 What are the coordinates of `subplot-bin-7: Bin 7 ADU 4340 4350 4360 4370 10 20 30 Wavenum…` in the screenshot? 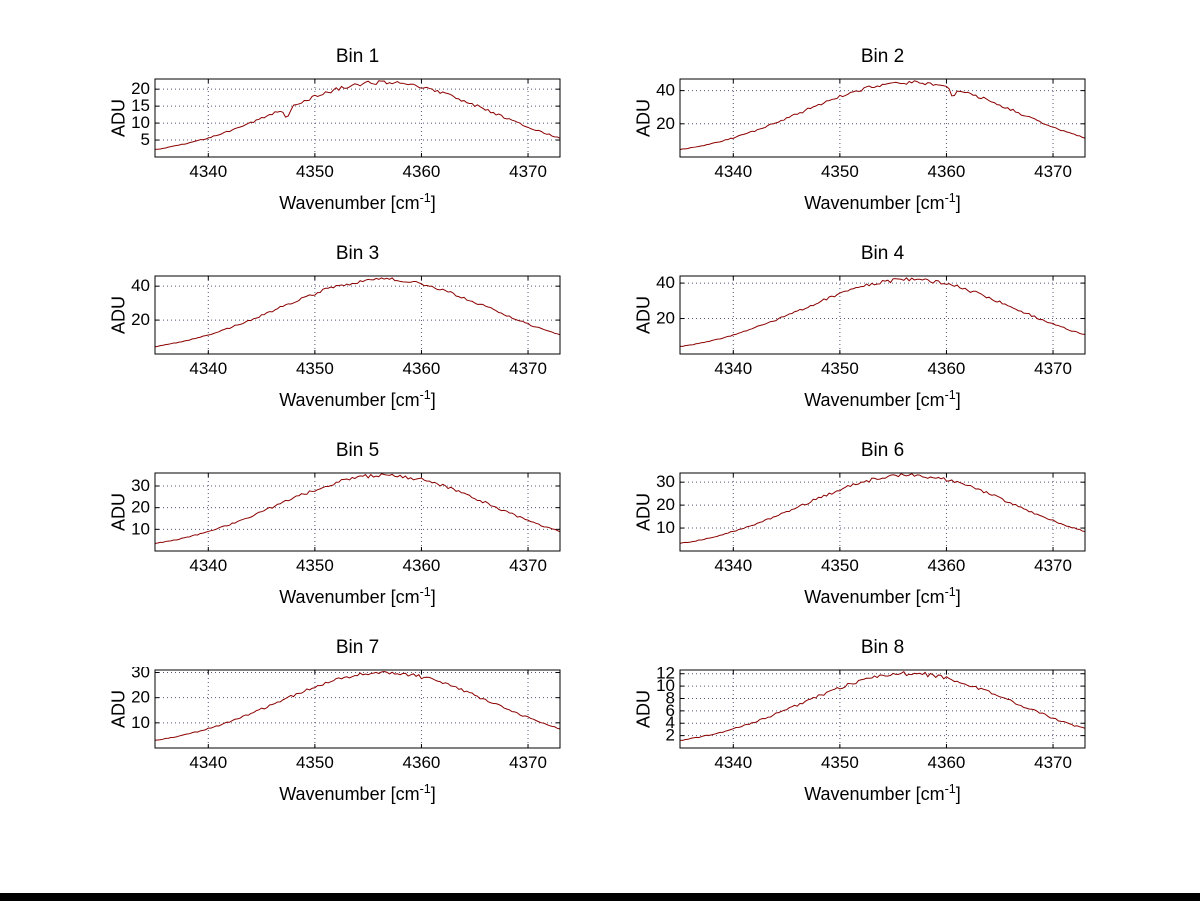 It's located at (335, 722).